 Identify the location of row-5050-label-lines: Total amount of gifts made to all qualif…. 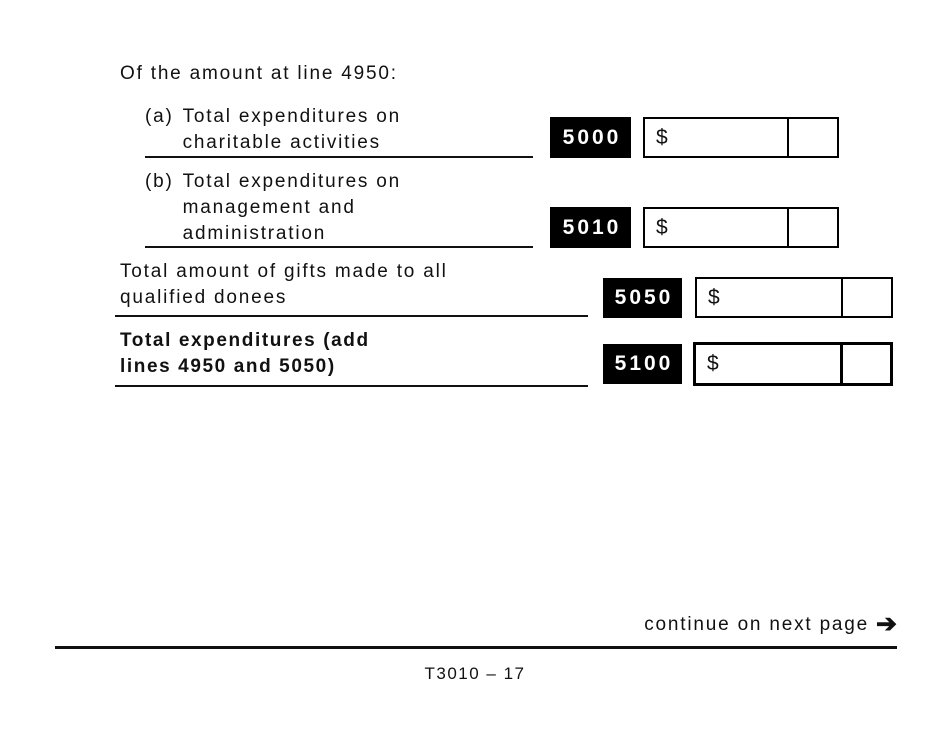
(284, 285).